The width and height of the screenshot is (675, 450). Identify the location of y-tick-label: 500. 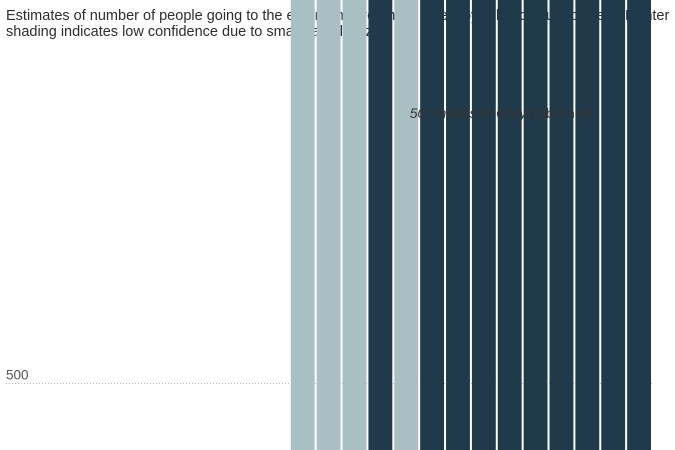
(17, 375).